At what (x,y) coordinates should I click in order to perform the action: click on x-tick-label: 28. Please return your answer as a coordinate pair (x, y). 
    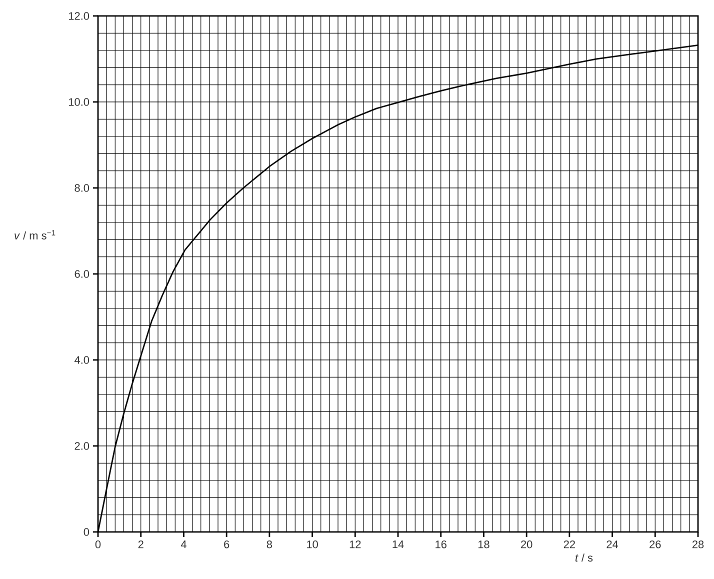
    Looking at the image, I should click on (698, 544).